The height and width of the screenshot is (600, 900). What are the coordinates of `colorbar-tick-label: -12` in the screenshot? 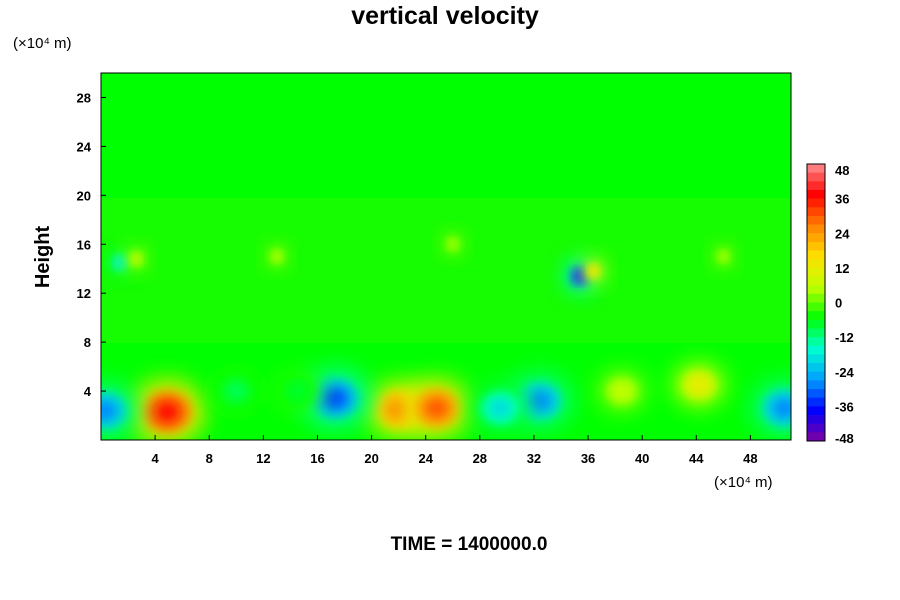 It's located at (844, 337).